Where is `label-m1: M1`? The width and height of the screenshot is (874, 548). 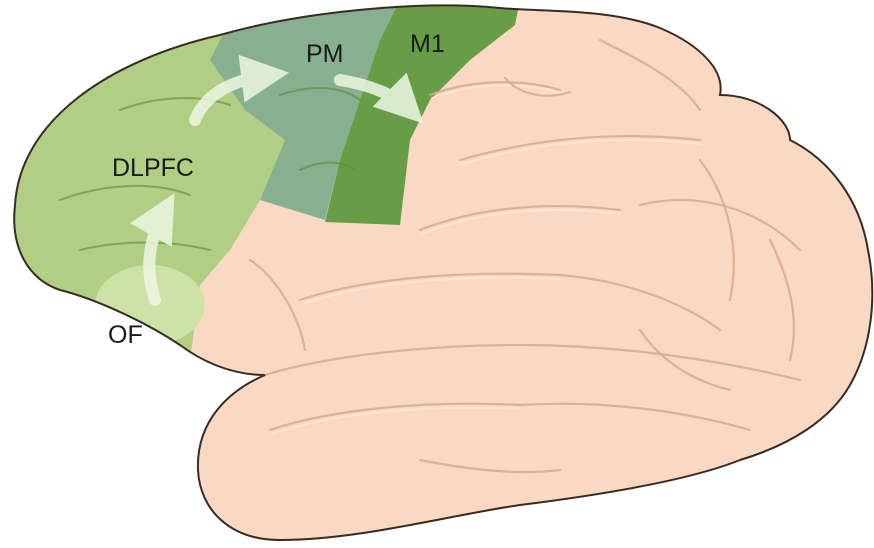 label-m1: M1 is located at coordinates (427, 44).